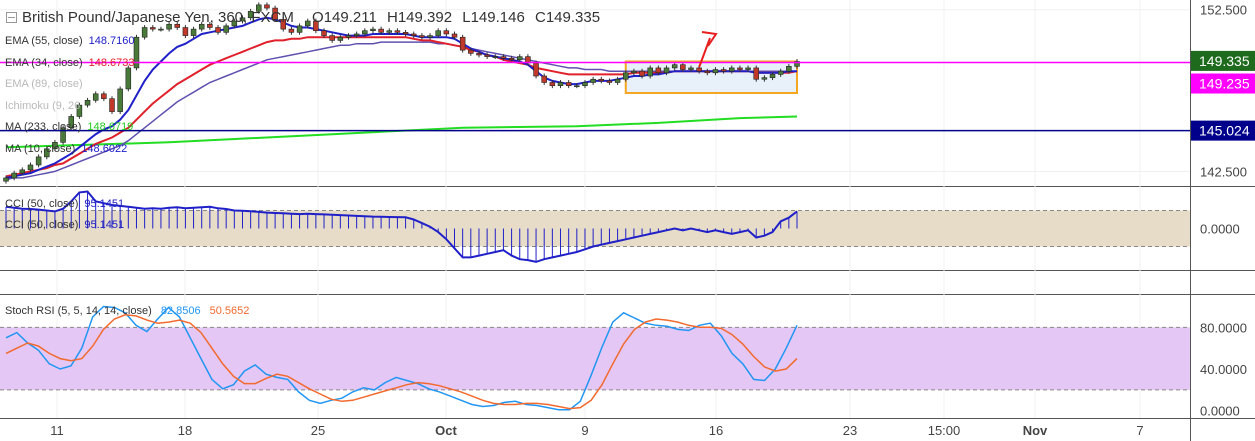 The width and height of the screenshot is (1255, 441). I want to click on price-tag, so click(1223, 130).